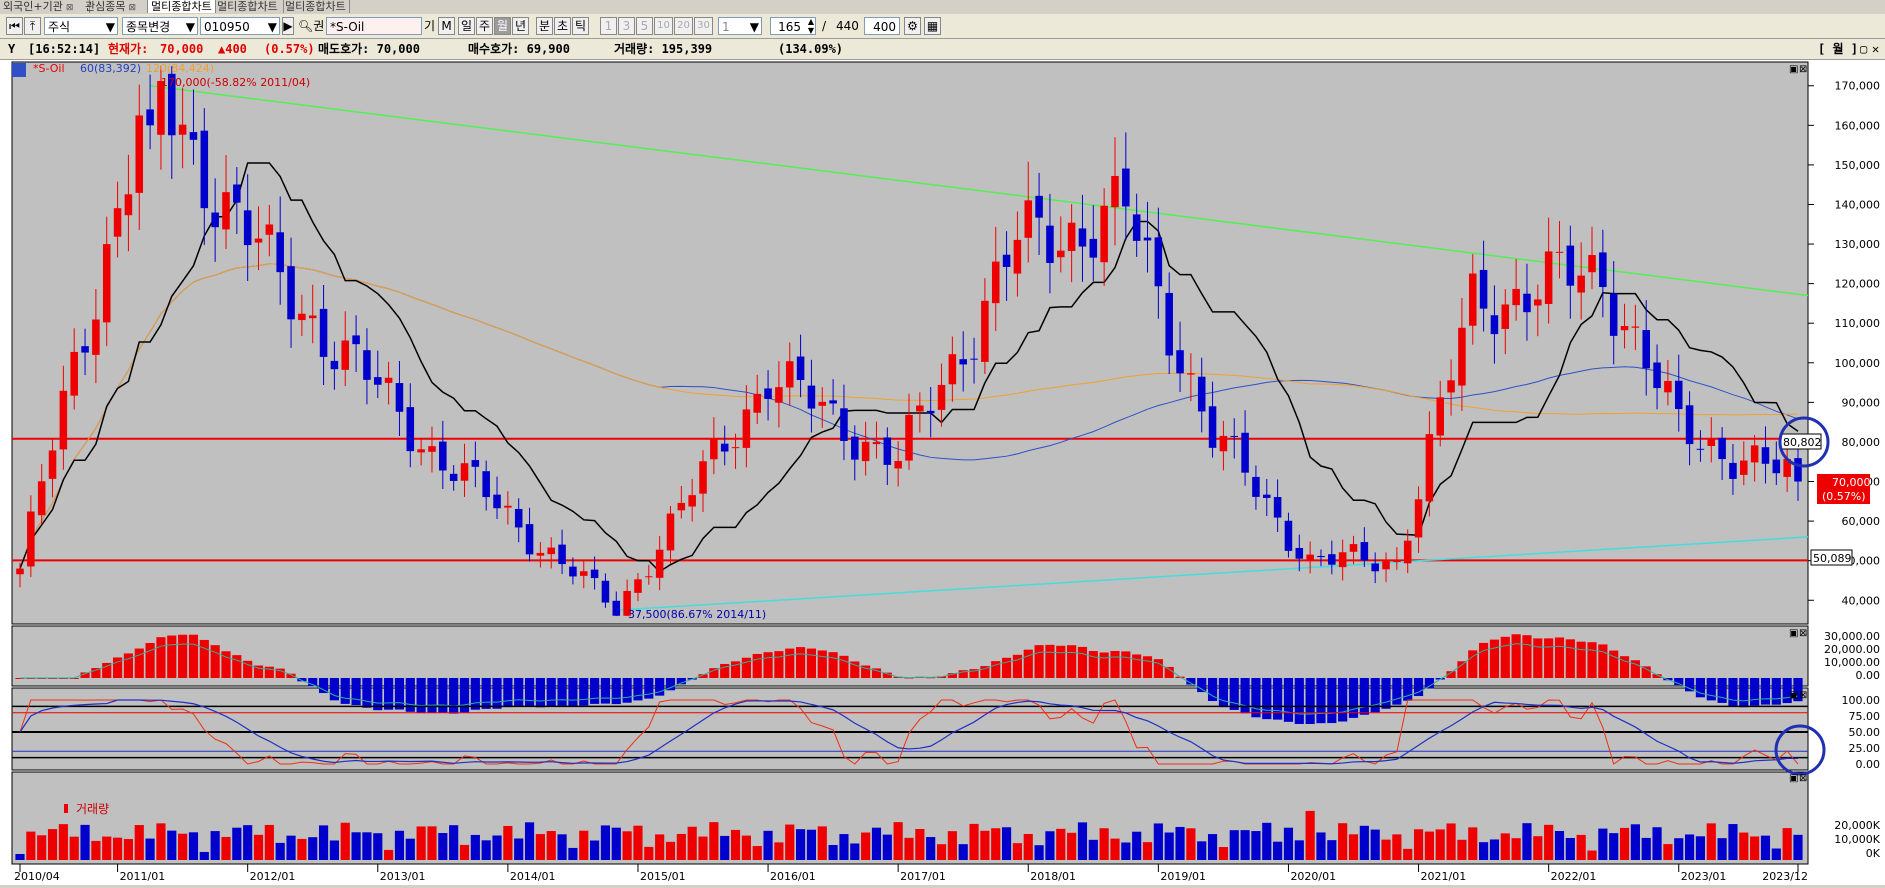 The image size is (1885, 888). What do you see at coordinates (683, 26) in the screenshot?
I see `interval-20: 20` at bounding box center [683, 26].